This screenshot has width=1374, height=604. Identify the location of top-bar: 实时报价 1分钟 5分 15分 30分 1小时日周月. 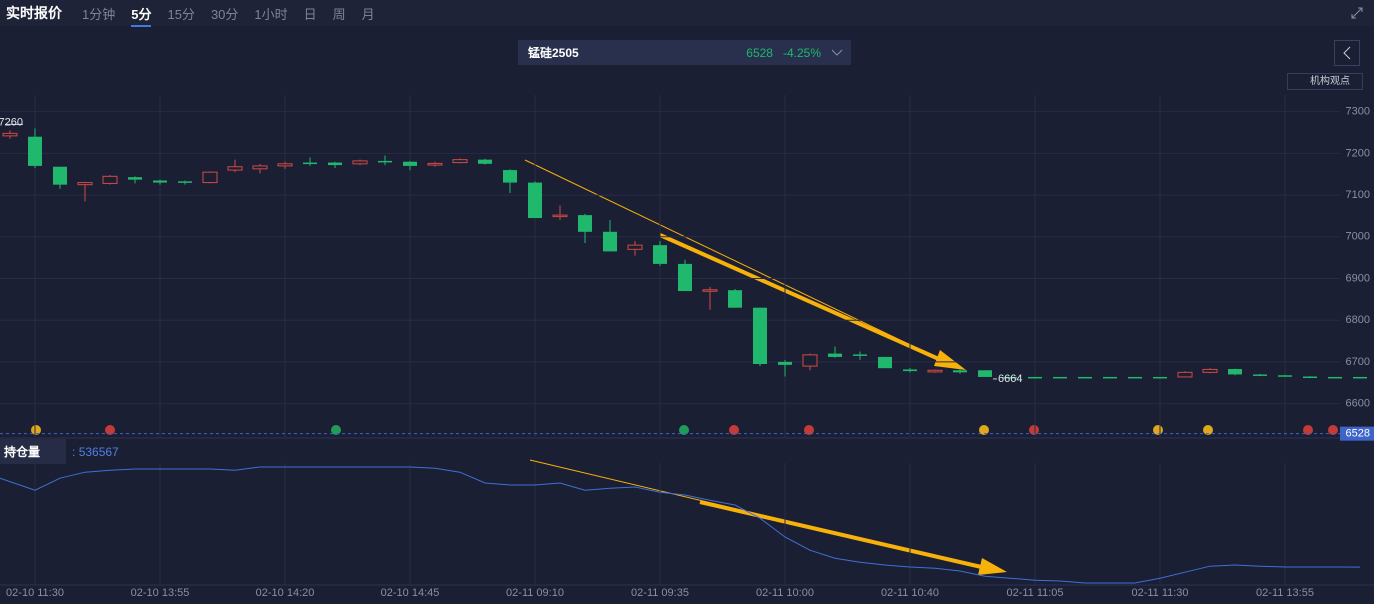
(687, 13).